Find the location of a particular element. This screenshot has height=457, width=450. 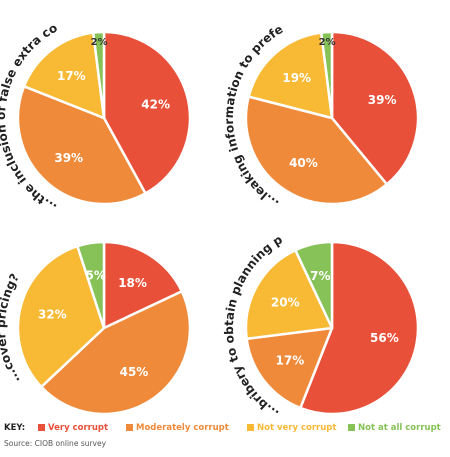

legend-swatch-moderately-corrupt is located at coordinates (129, 427).